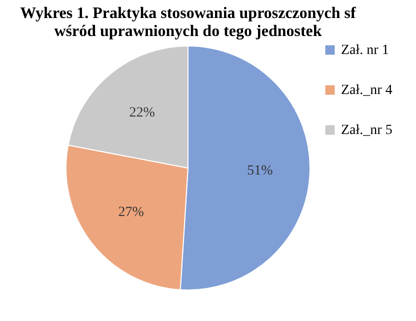 The image size is (416, 321). What do you see at coordinates (365, 50) in the screenshot?
I see `legend-label: Zał. nr 1` at bounding box center [365, 50].